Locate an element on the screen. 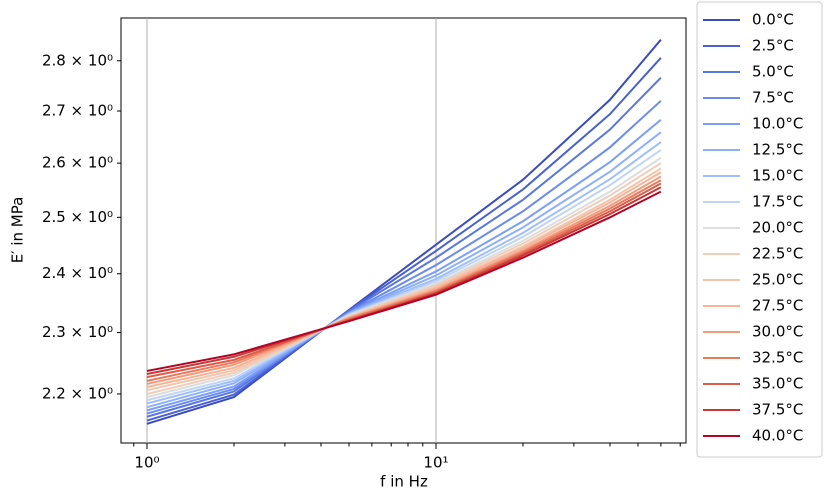 This screenshot has width=831, height=502. legend-frame is located at coordinates (759, 229).